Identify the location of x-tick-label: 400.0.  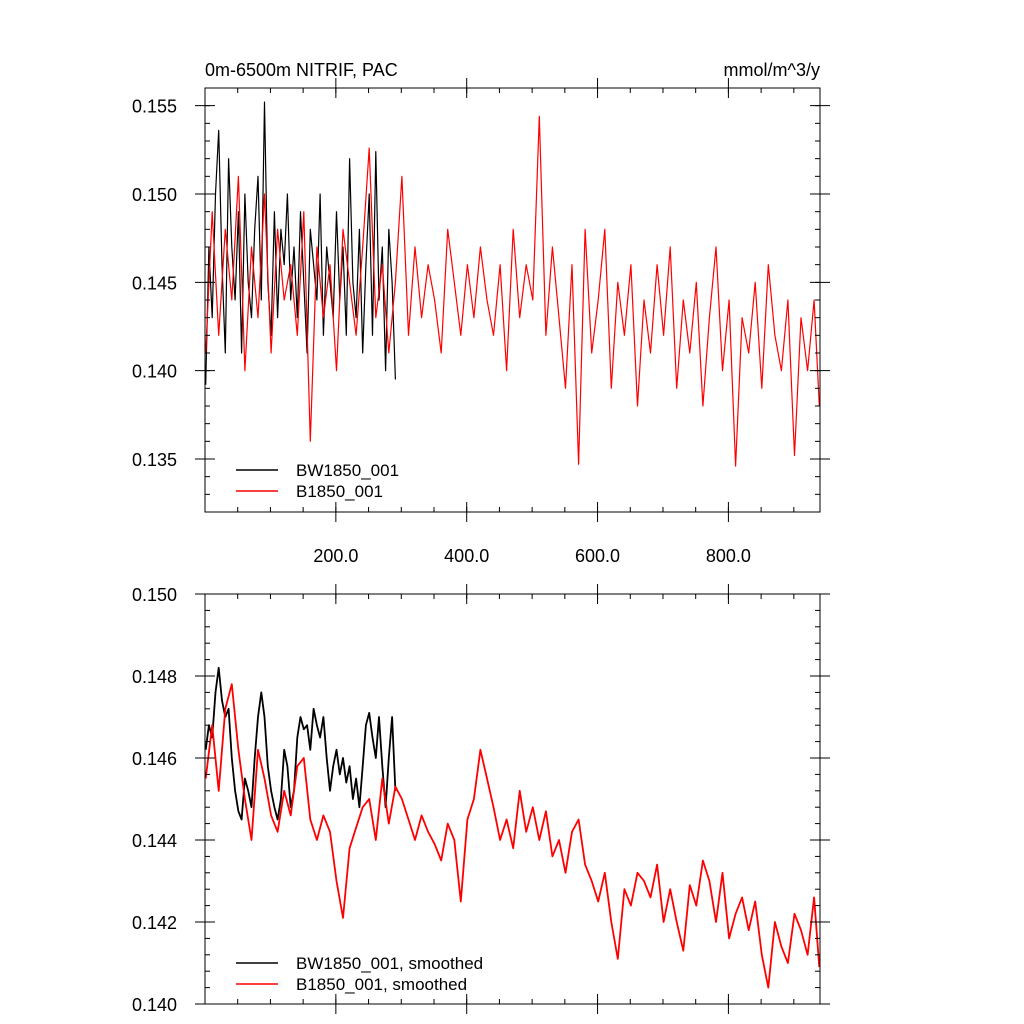
(466, 556).